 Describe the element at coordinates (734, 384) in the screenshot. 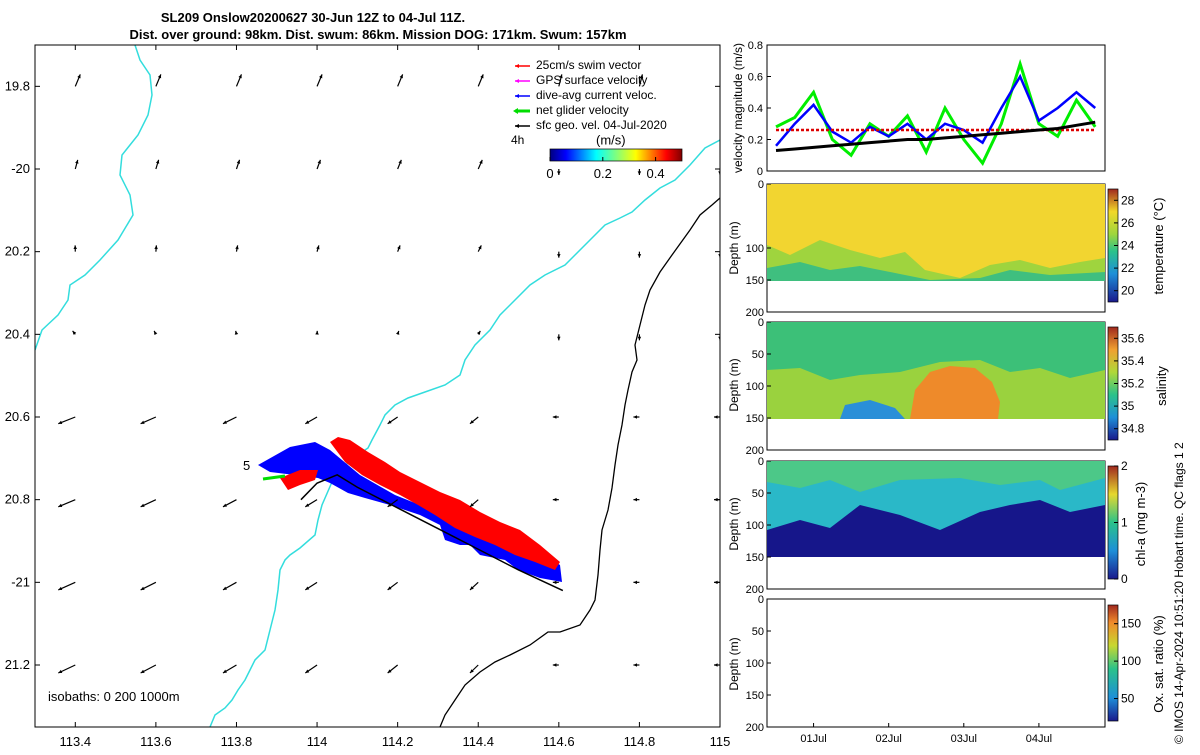

I see `salinity-ylabel: Depth (m)` at that location.